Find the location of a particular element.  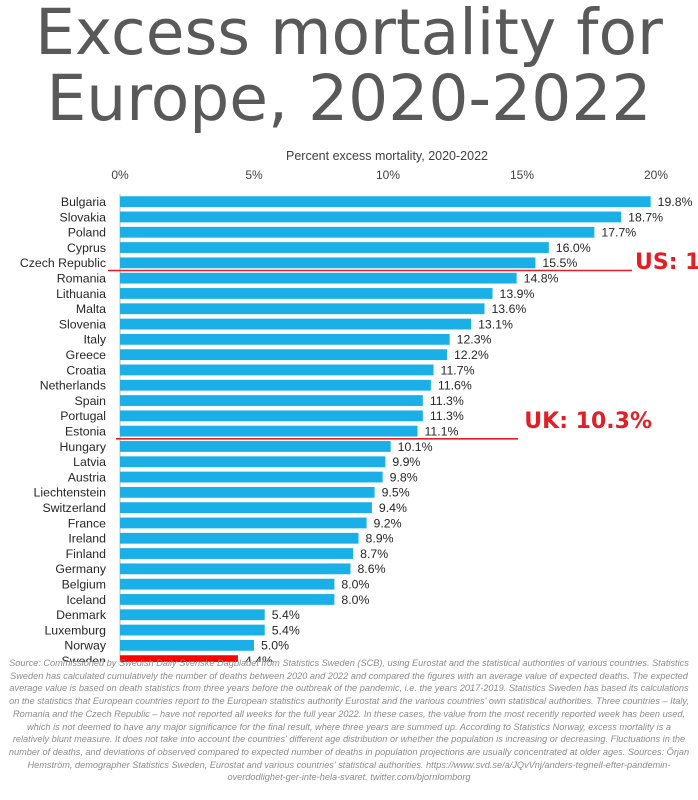

value-label: 17.7% is located at coordinates (618, 233).